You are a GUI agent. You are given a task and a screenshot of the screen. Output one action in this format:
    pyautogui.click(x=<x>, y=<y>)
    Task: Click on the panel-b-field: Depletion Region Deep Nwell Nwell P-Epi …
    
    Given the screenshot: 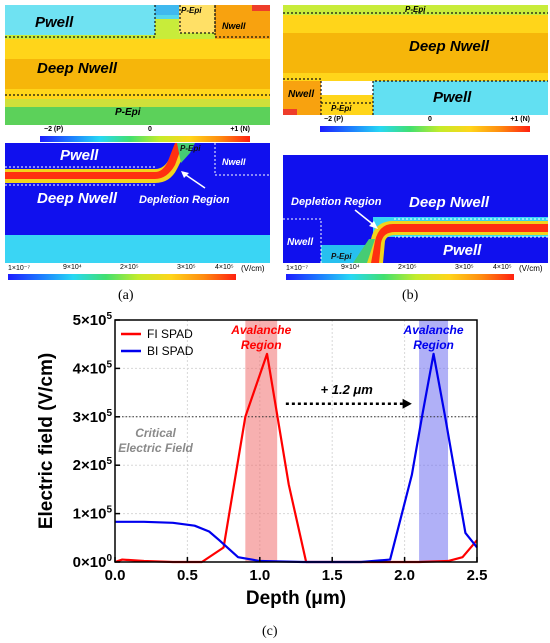 What is the action you would take?
    pyautogui.click(x=415, y=209)
    